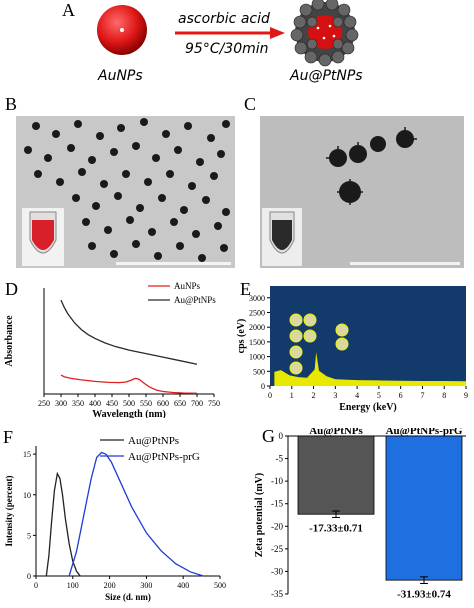 The image size is (474, 608). I want to click on y-tick-label: 1000, so click(257, 357).